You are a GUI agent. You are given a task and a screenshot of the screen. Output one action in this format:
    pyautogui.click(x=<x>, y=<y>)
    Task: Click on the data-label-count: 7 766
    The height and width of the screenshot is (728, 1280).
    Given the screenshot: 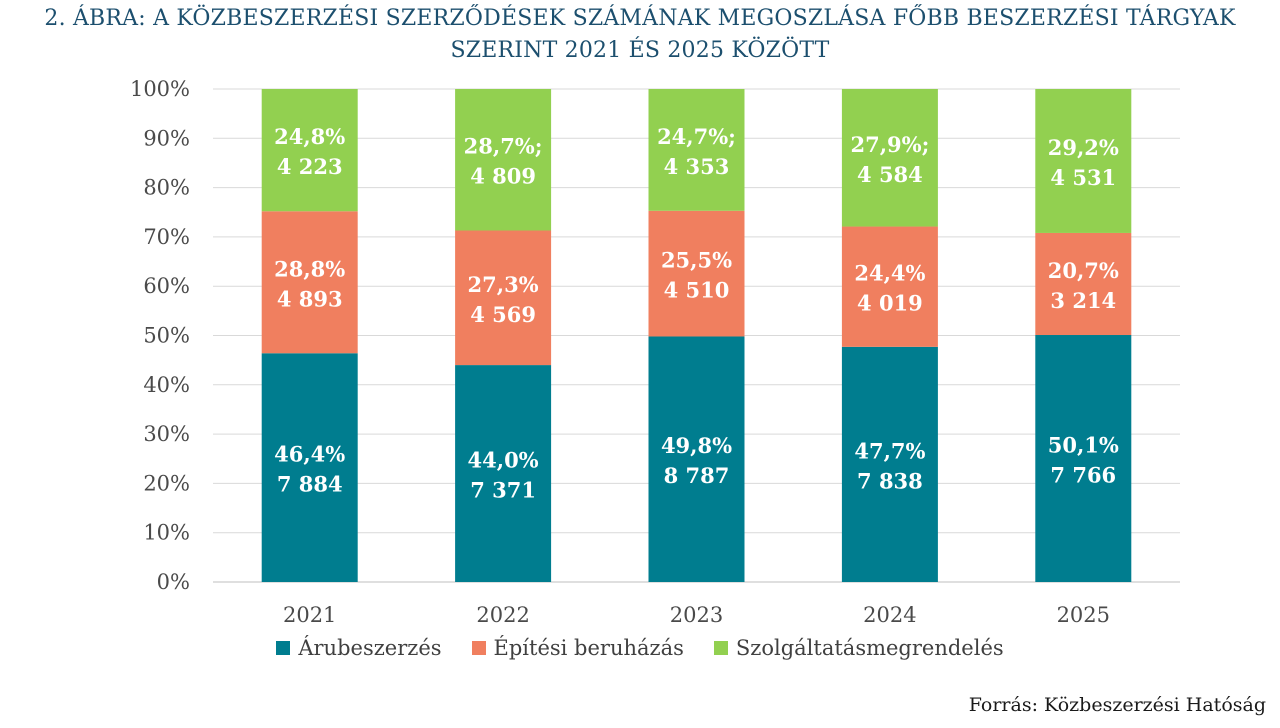 What is the action you would take?
    pyautogui.click(x=1083, y=475)
    